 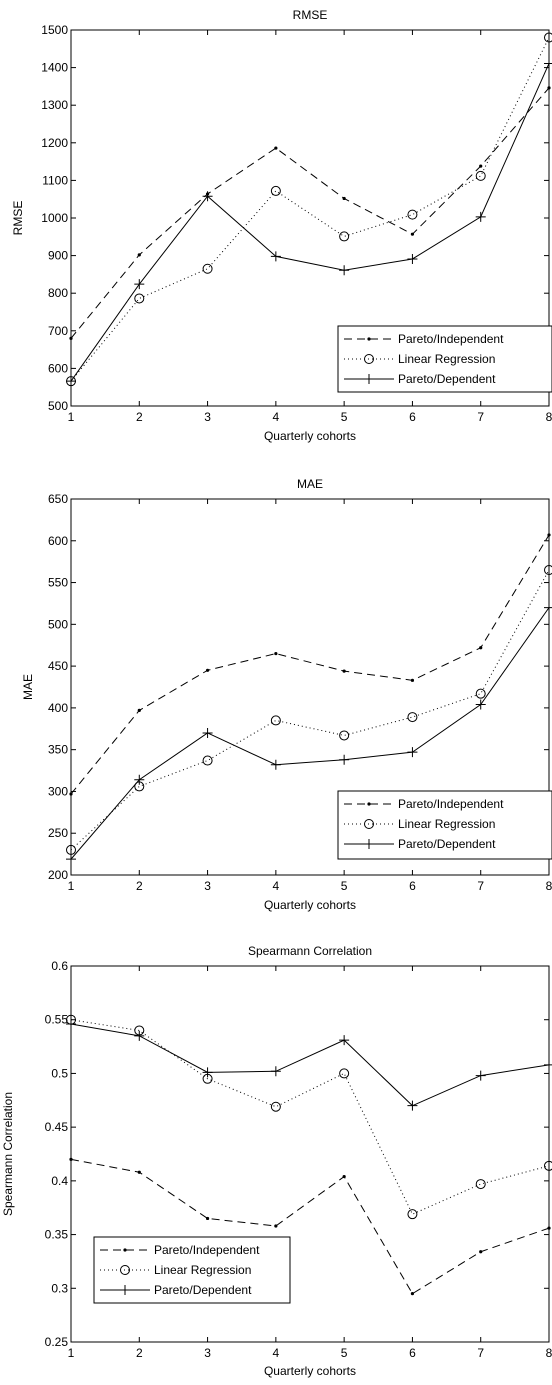 I want to click on y-axis-label: Spearmann Correlation, so click(x=8, y=1154).